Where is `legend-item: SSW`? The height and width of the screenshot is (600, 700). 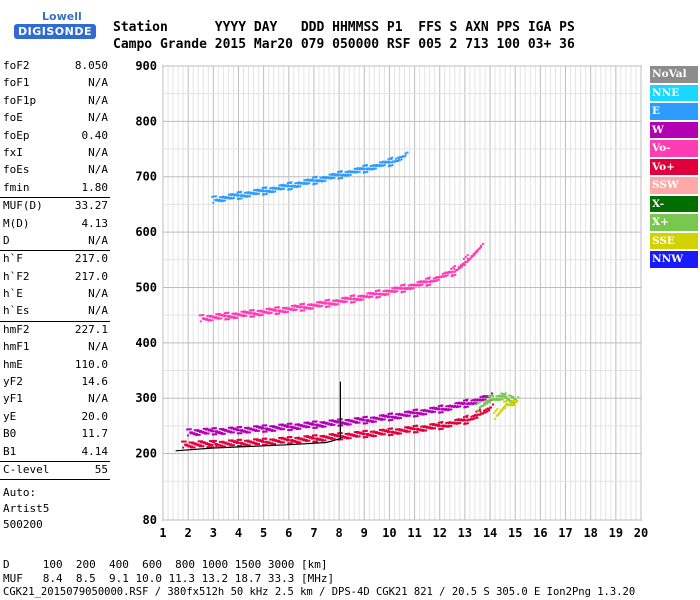 legend-item: SSW is located at coordinates (674, 185).